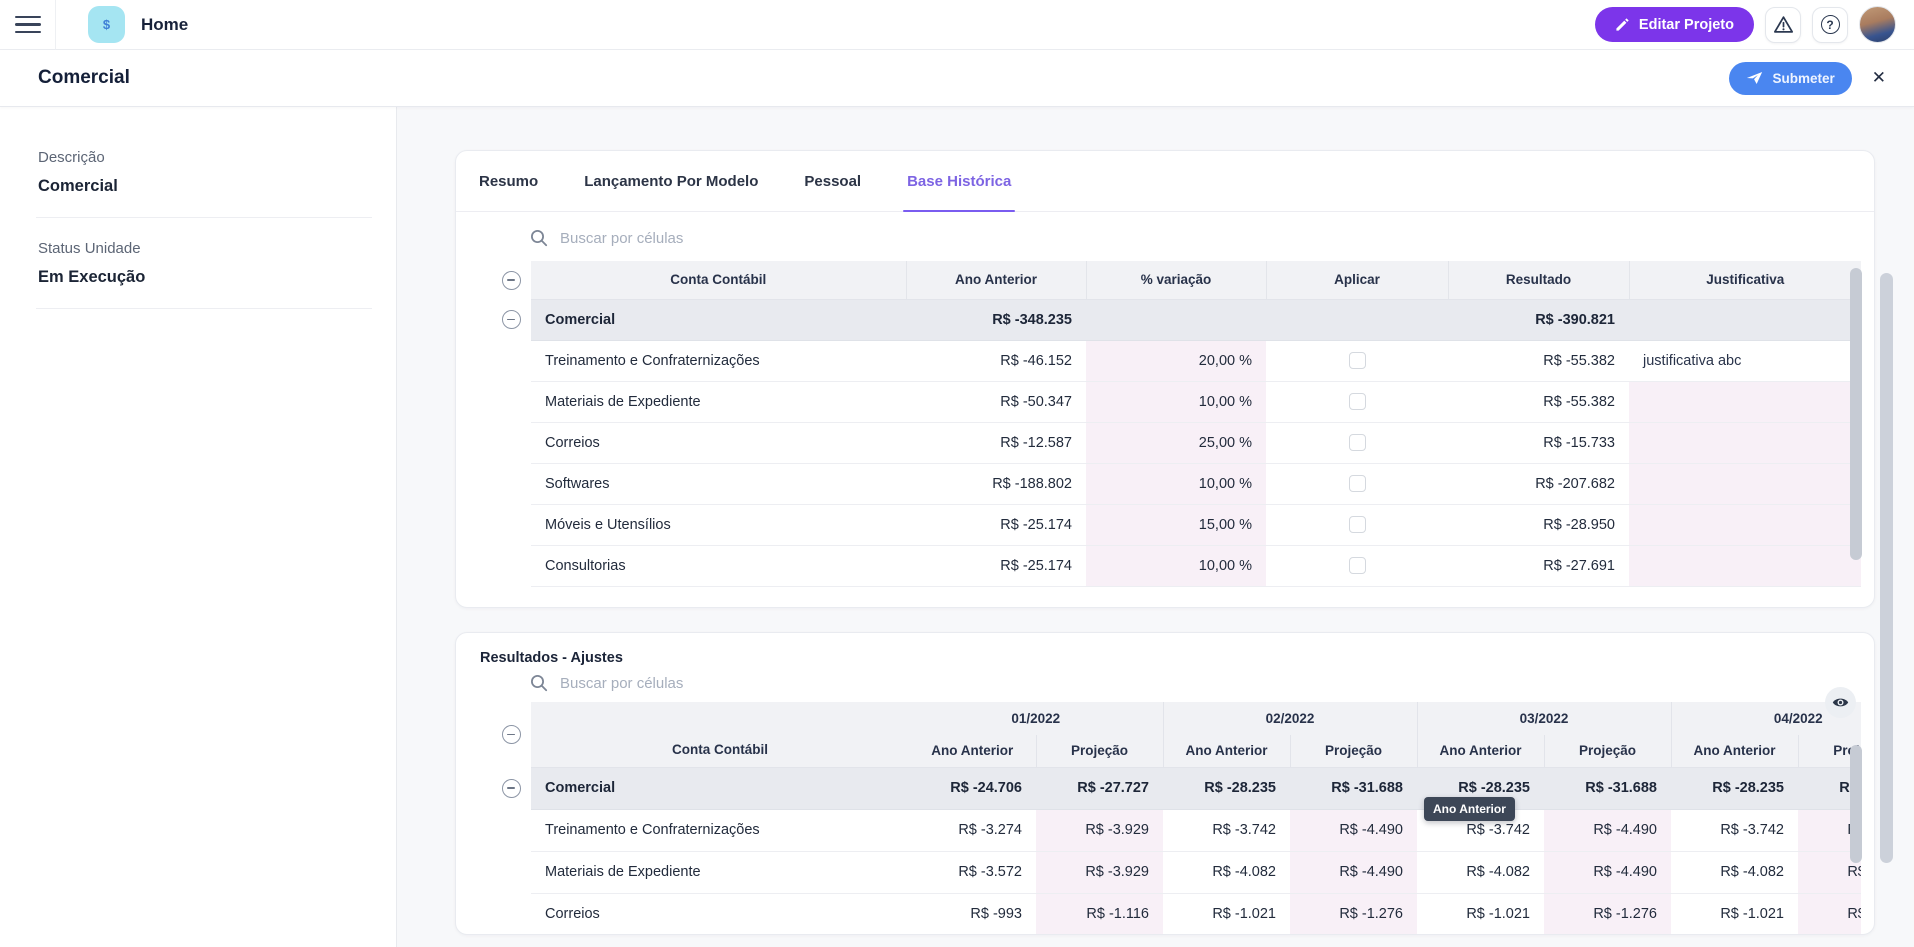 The image size is (1914, 947). I want to click on ano-anterior-cell: R$ -993, so click(972, 913).